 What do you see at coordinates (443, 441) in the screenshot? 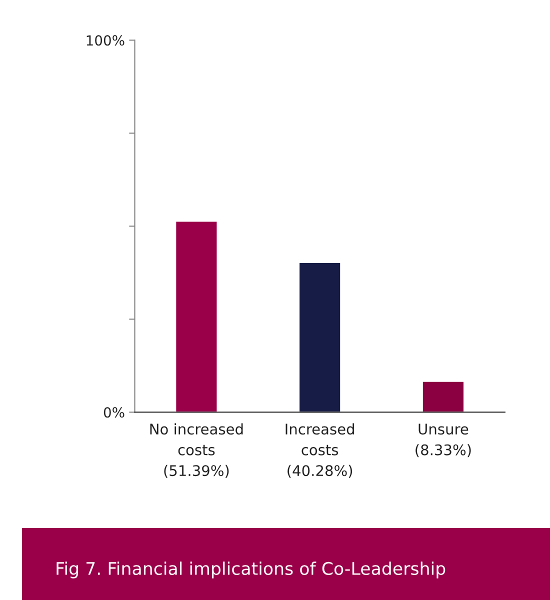
I see `x-tick-label: Unsure (8.33%)` at bounding box center [443, 441].